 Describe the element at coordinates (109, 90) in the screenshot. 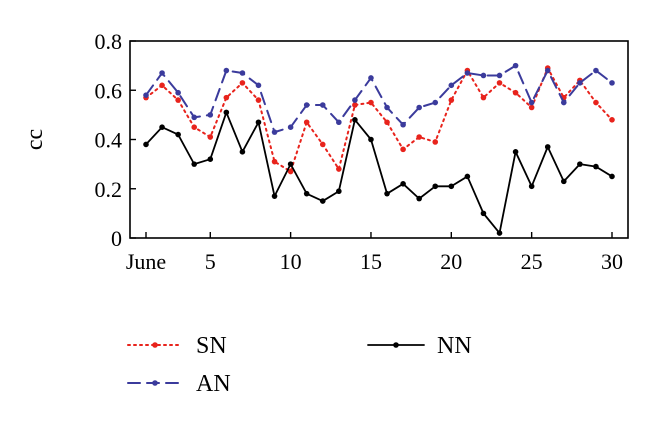

I see `y-tick-label: 0.6` at that location.